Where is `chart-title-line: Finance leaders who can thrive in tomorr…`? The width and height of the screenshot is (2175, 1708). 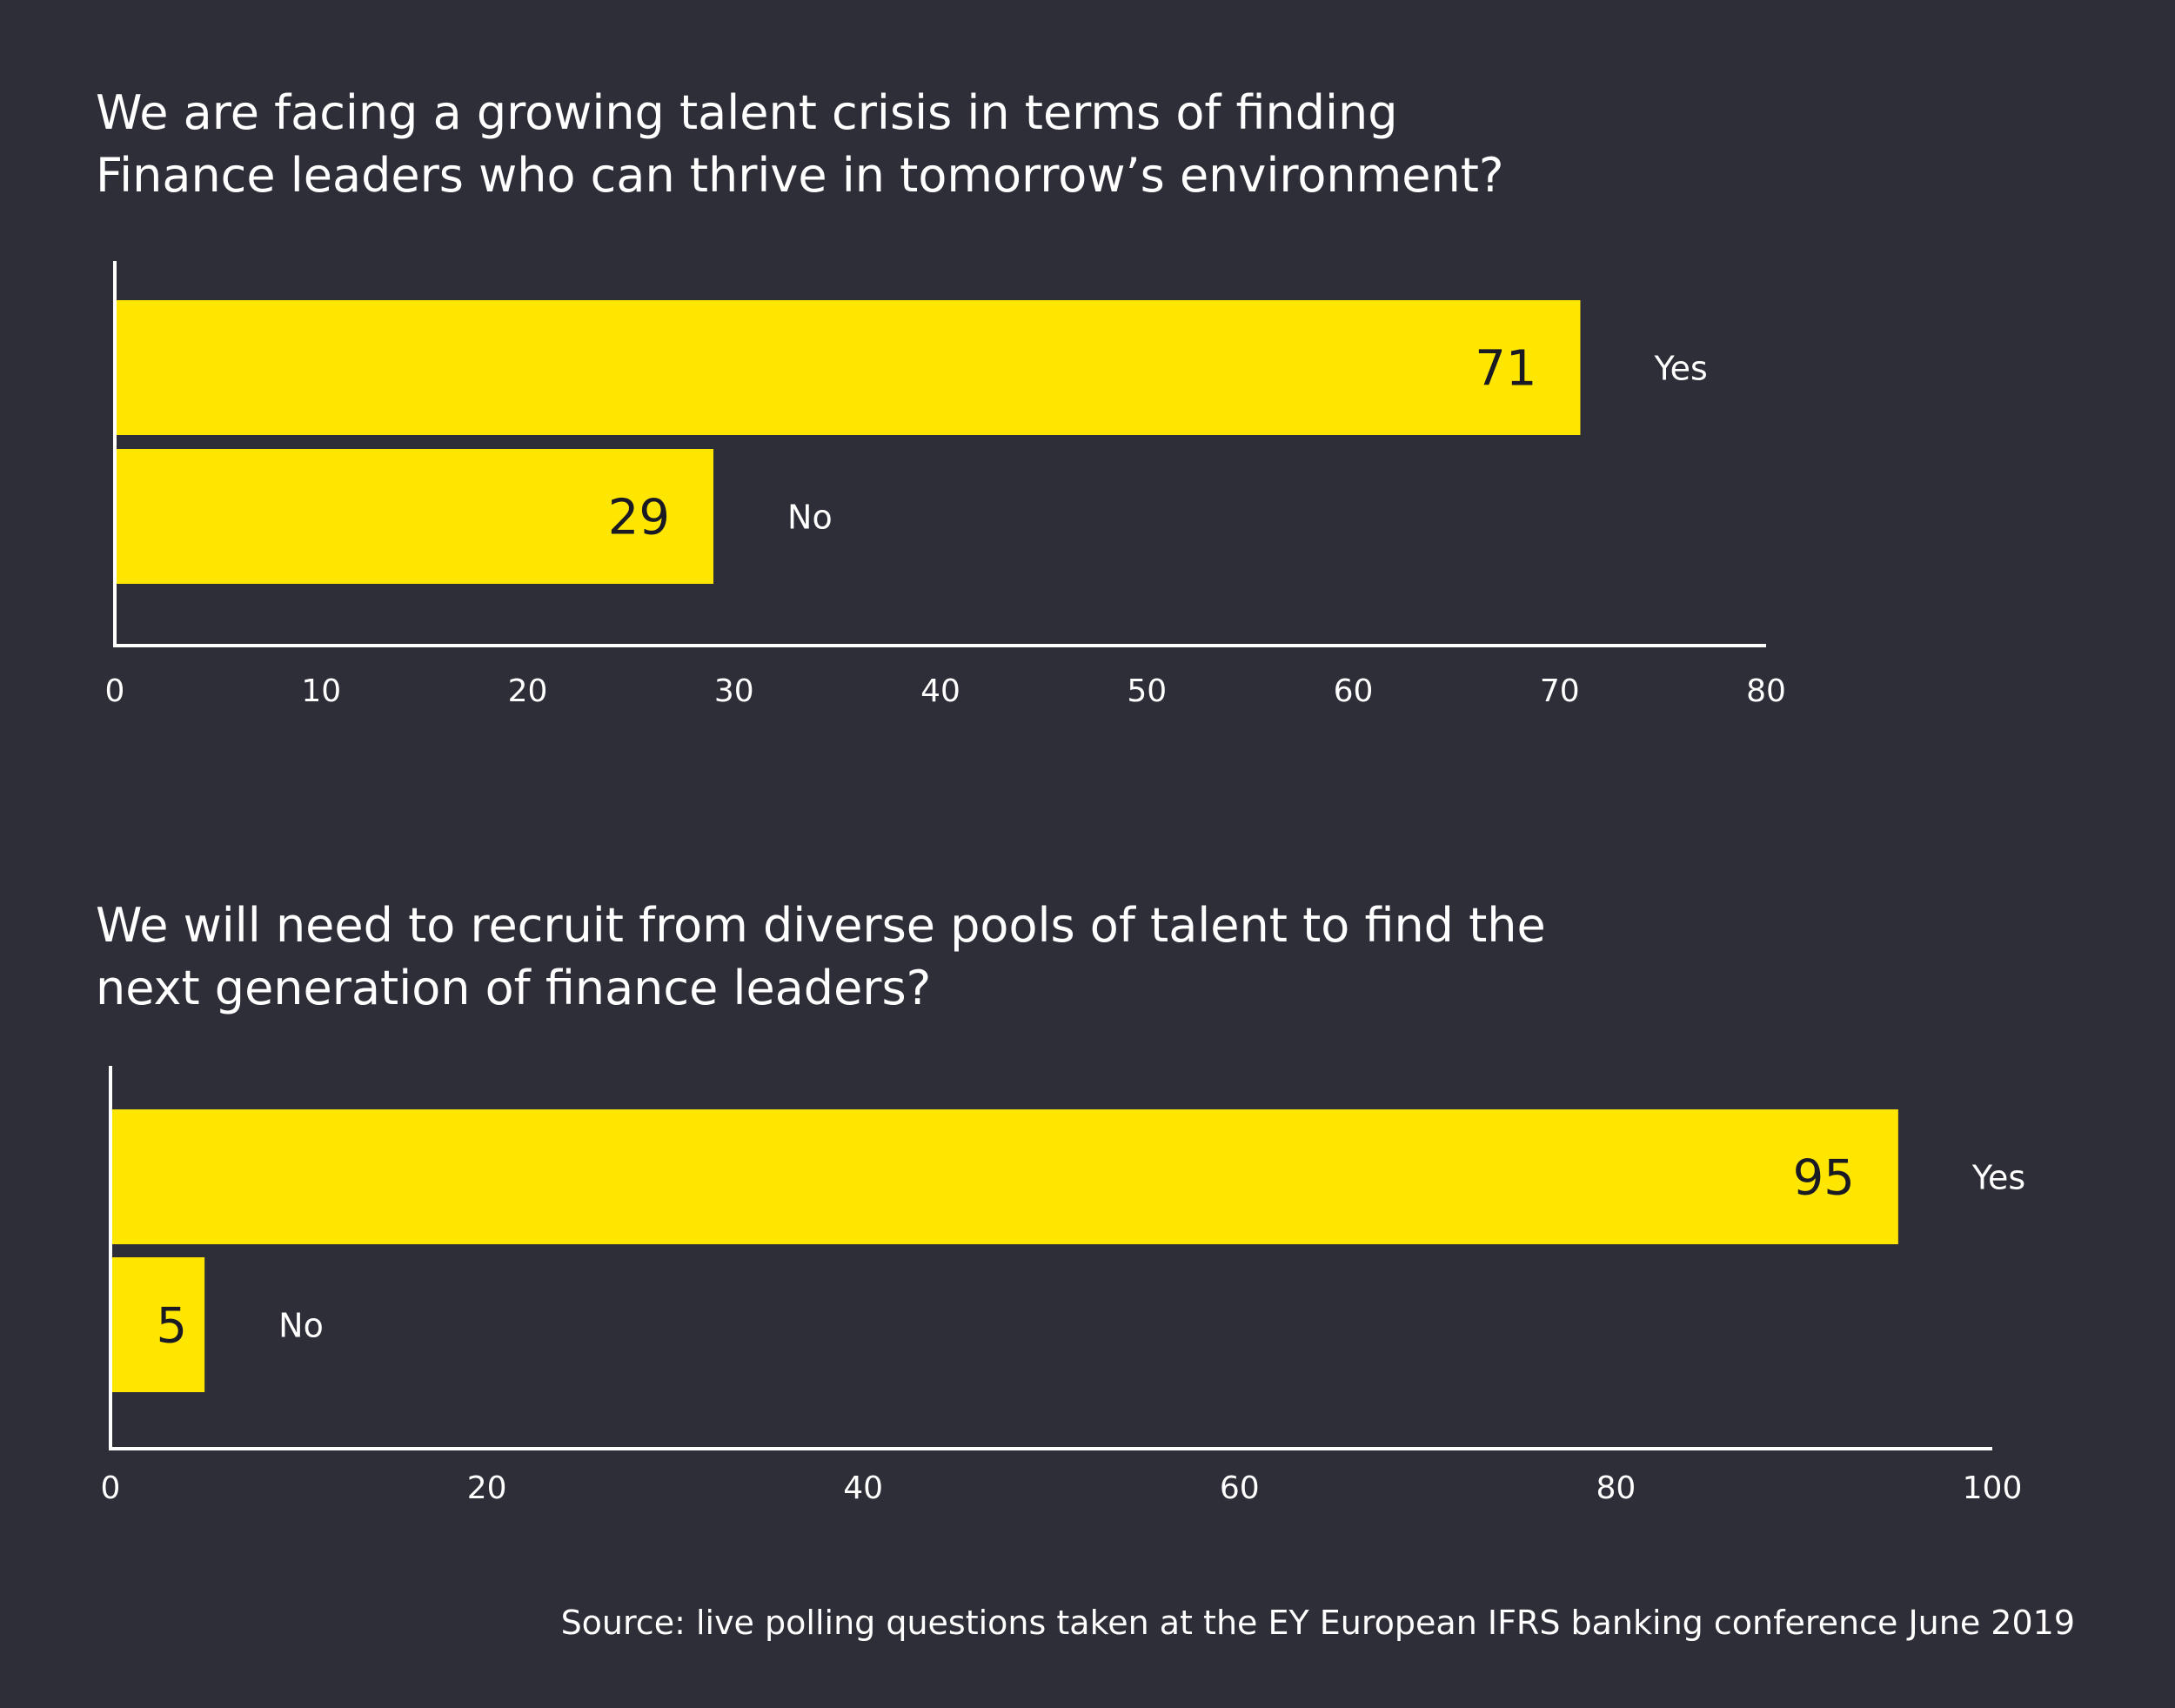
chart-title-line: Finance leaders who can thrive in tomorr… is located at coordinates (800, 176).